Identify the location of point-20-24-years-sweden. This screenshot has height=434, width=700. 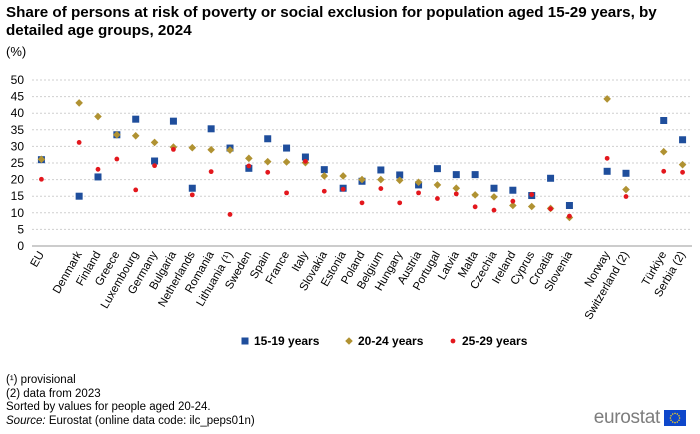
(249, 158).